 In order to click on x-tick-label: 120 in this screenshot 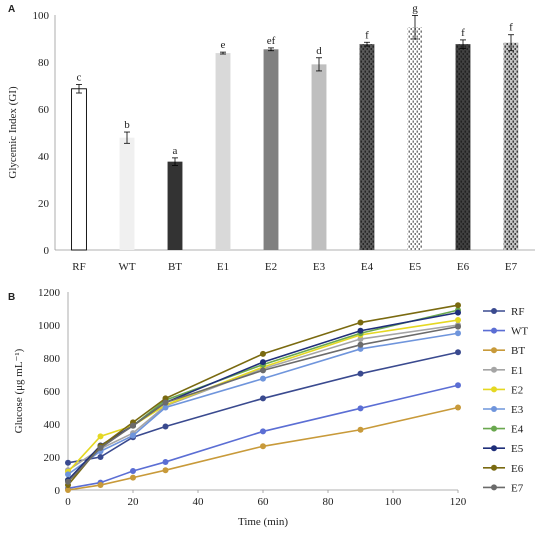, I will do `click(458, 502)`.